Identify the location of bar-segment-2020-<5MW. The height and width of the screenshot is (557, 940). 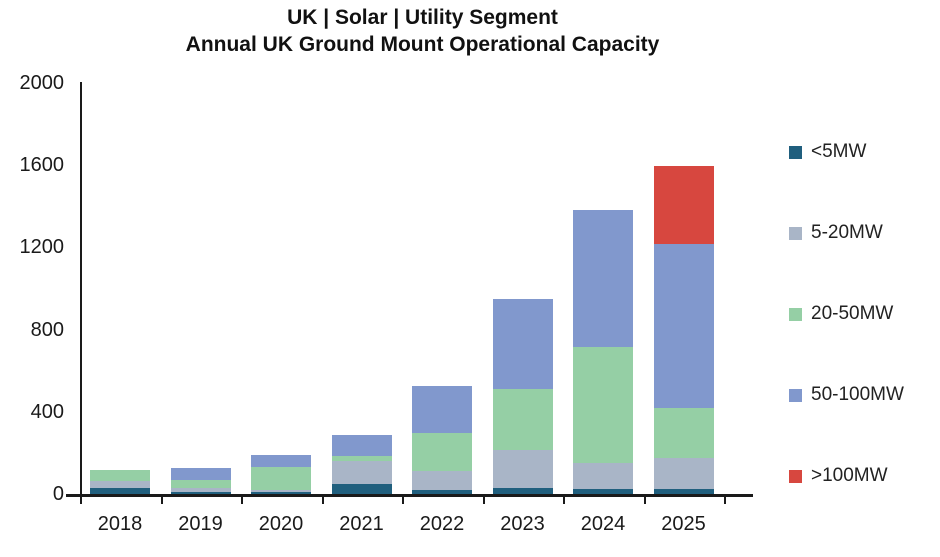
(281, 492).